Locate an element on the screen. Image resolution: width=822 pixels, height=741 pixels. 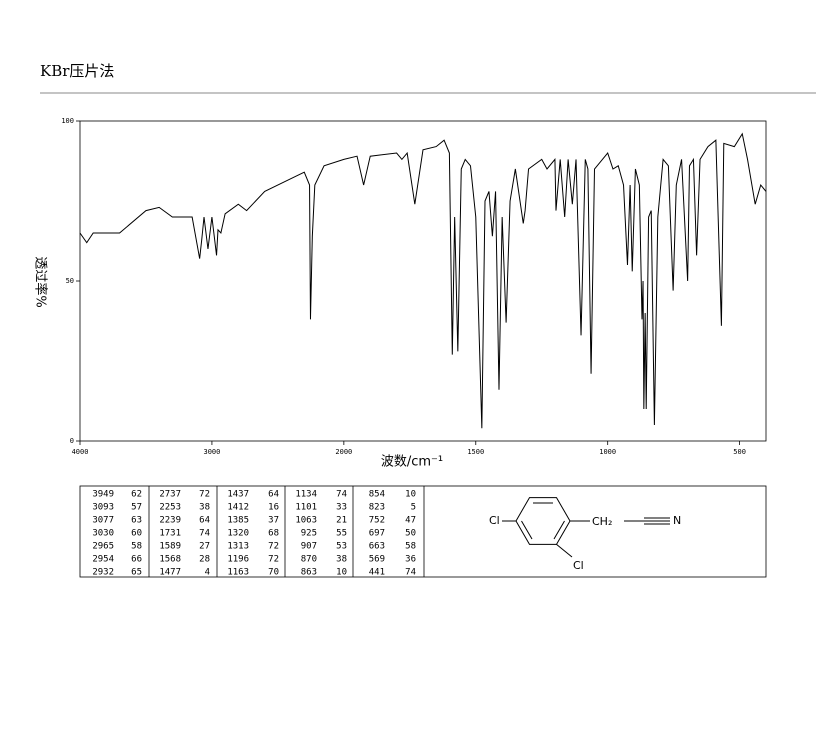
transmittance: 66 is located at coordinates (136, 560).